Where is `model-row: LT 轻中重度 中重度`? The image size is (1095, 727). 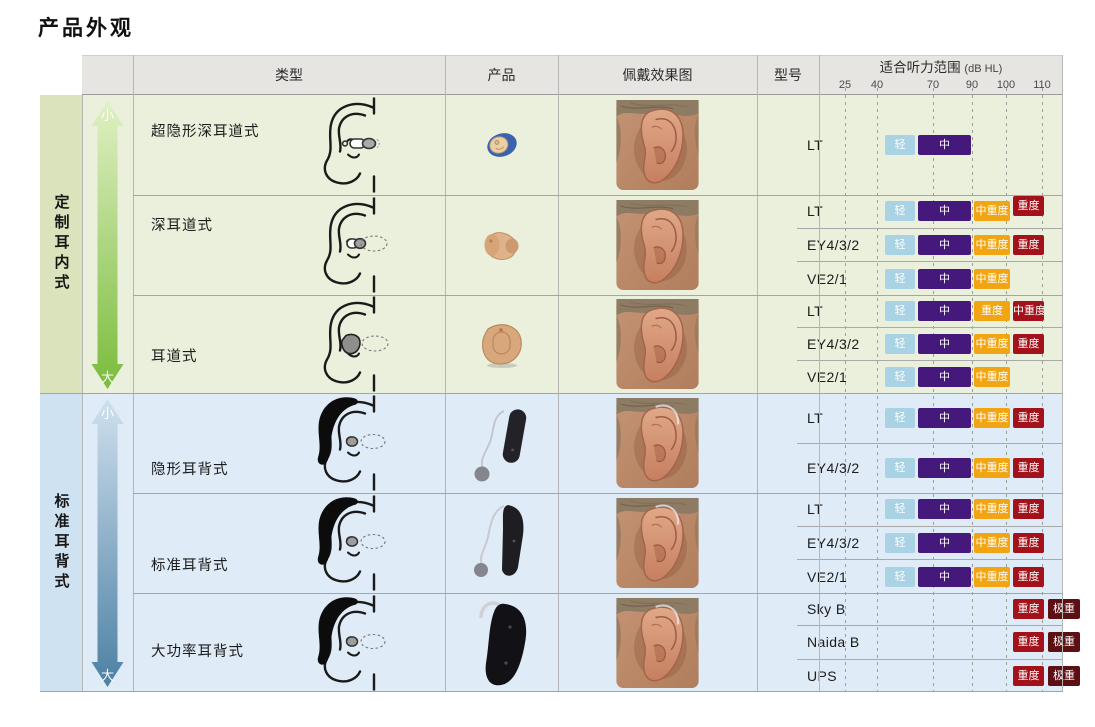 model-row: LT 轻中重度 中重度 is located at coordinates (930, 311).